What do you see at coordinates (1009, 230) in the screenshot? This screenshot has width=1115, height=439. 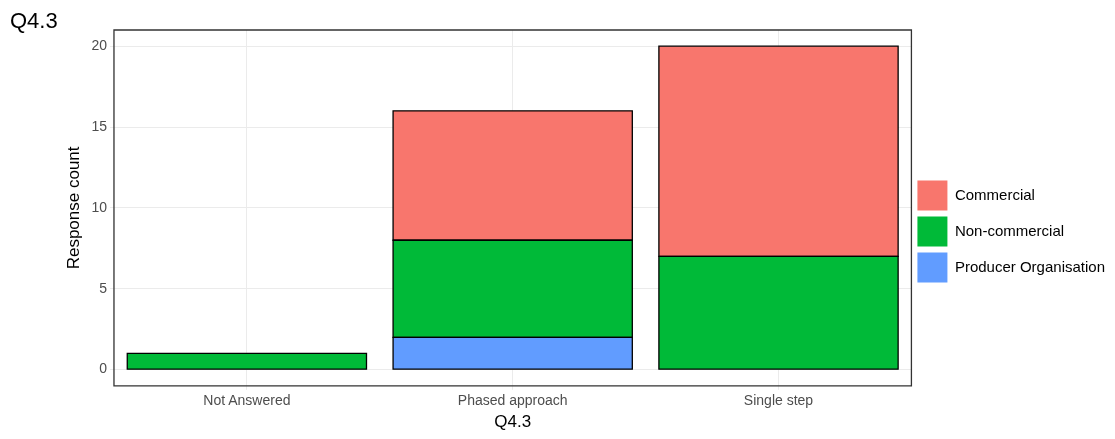 I see `legend-label: Non-commercial` at bounding box center [1009, 230].